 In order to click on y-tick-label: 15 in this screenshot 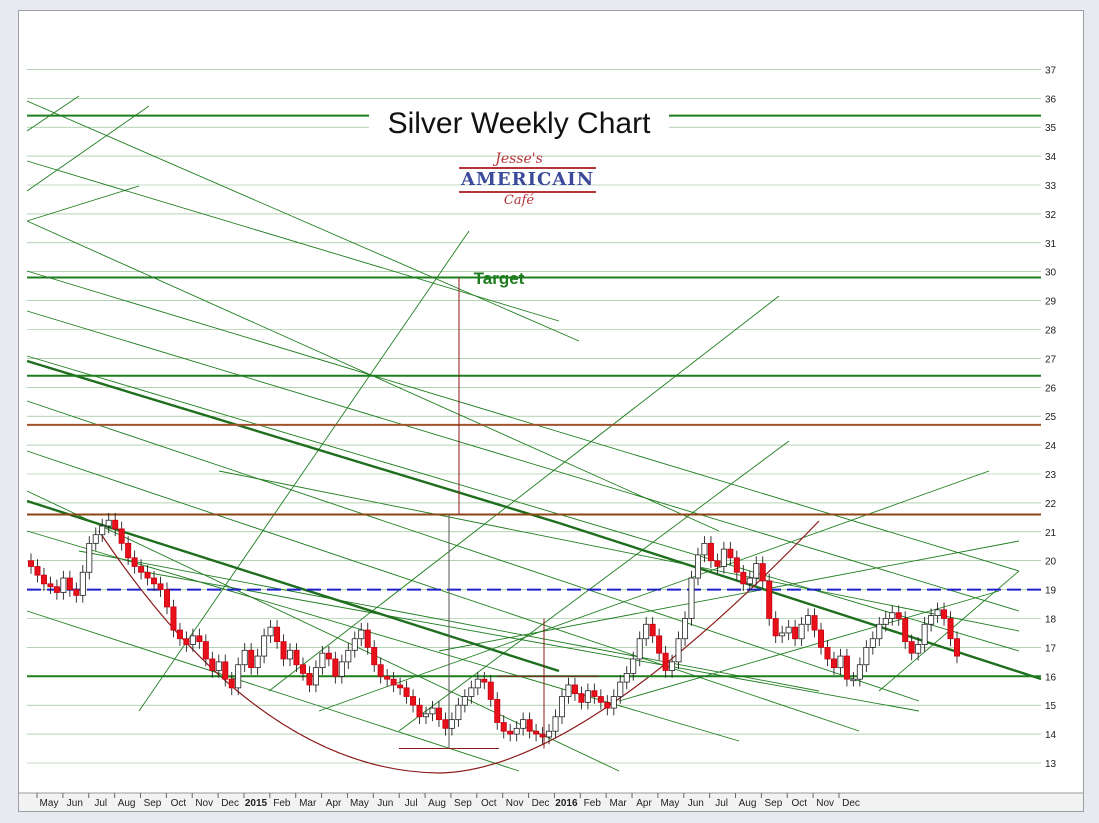, I will do `click(1051, 706)`.